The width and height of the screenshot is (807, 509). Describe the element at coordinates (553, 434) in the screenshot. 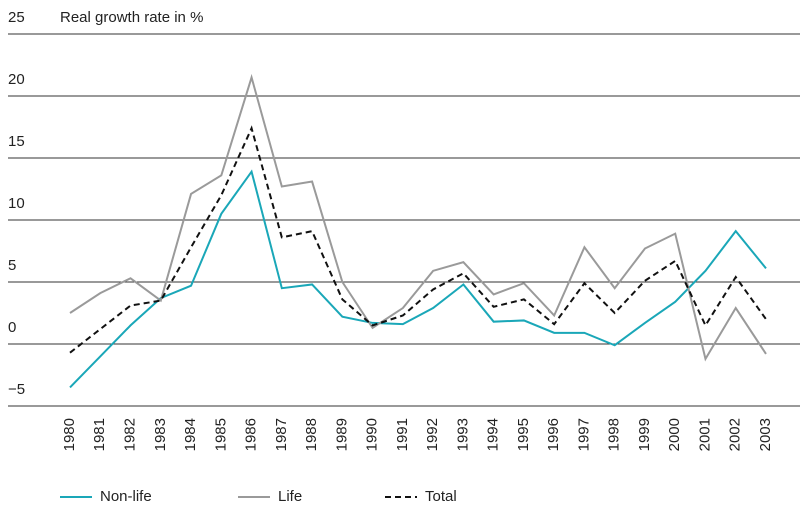

I see `x-tick-label: 1996` at that location.